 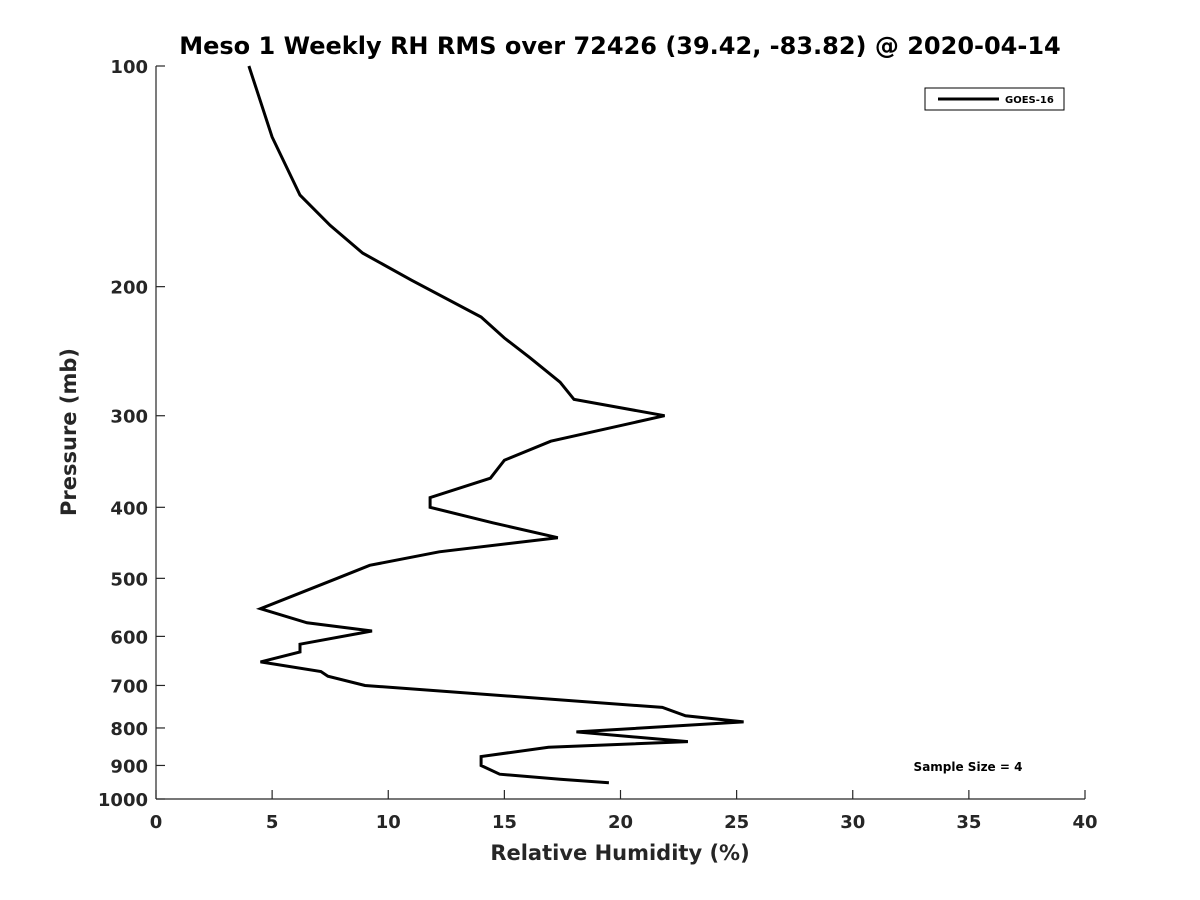 I want to click on y-tick-label: 1000, so click(x=123, y=800).